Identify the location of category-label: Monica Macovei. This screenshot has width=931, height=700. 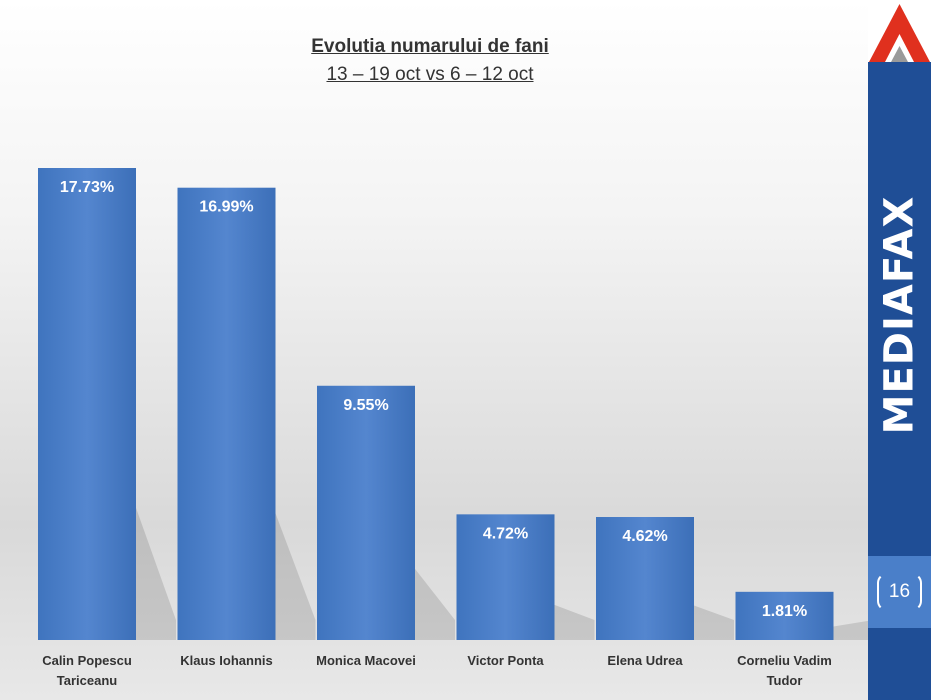
(366, 660).